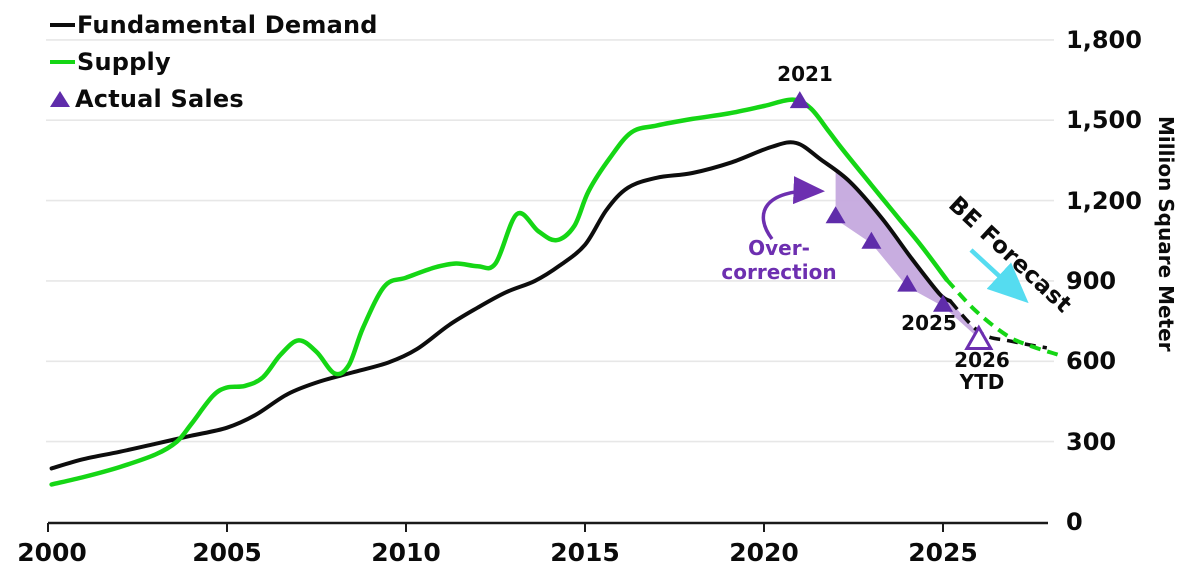  Describe the element at coordinates (799, 100) in the screenshot. I see `sales-triangle-2021` at that location.